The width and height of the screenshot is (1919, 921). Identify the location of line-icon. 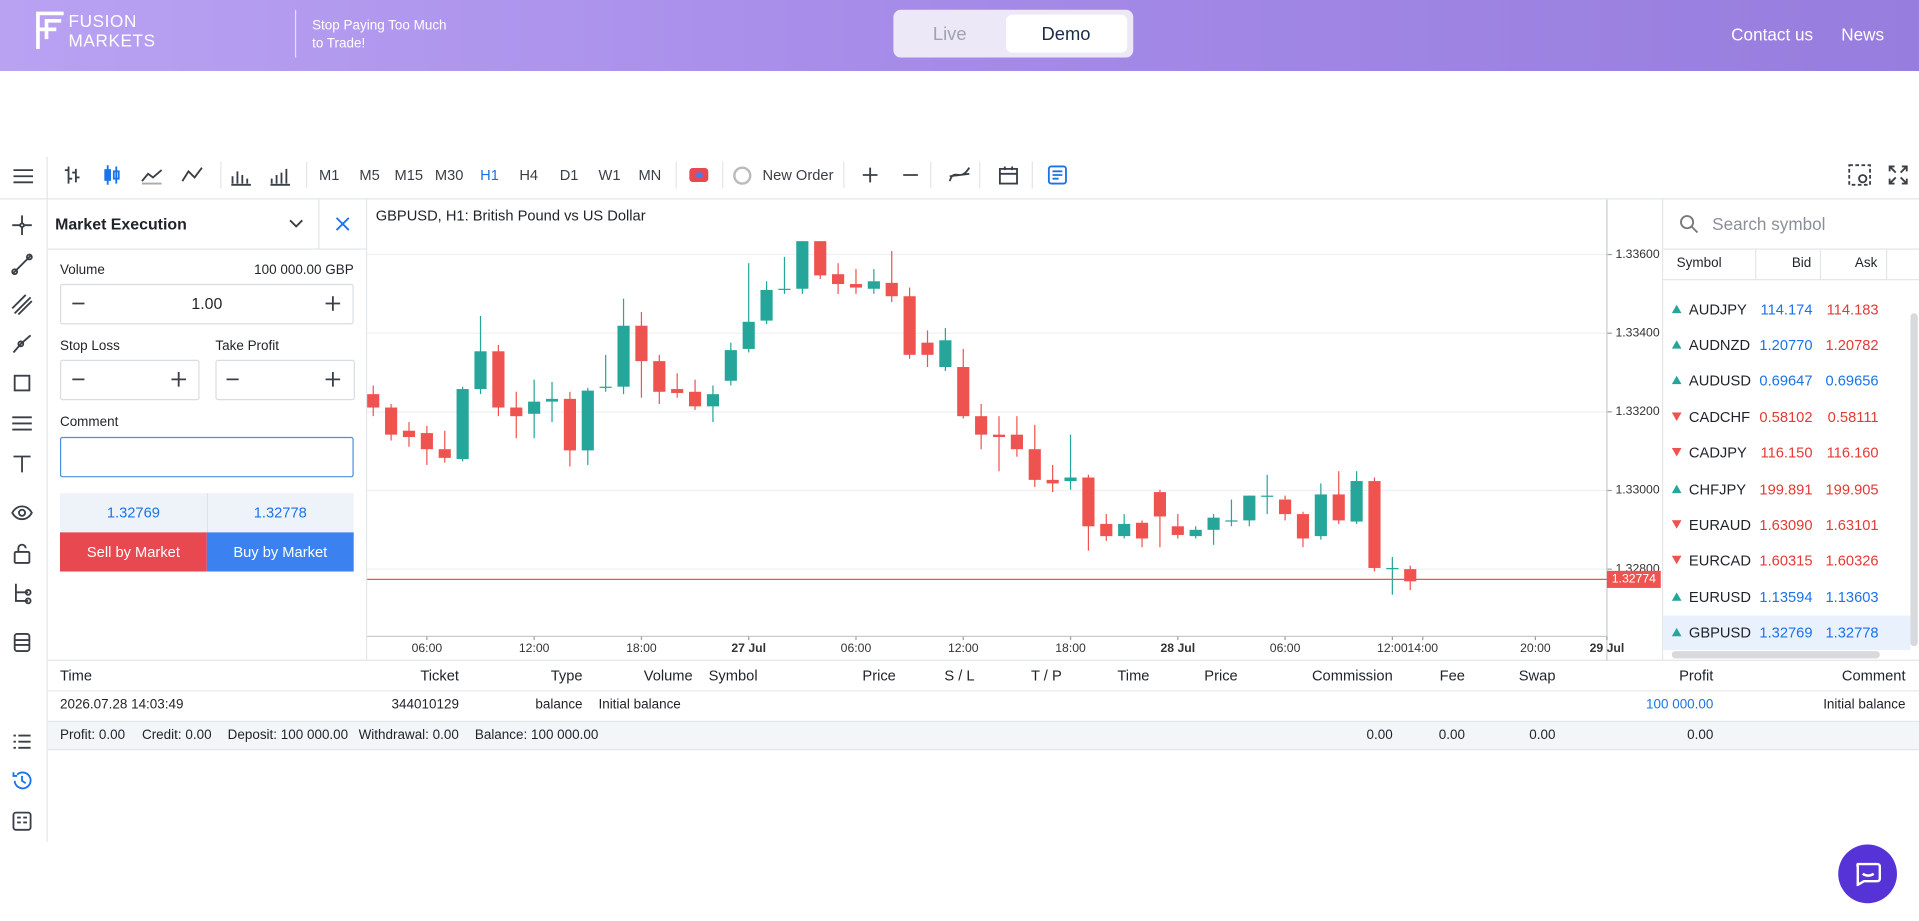
(192, 175).